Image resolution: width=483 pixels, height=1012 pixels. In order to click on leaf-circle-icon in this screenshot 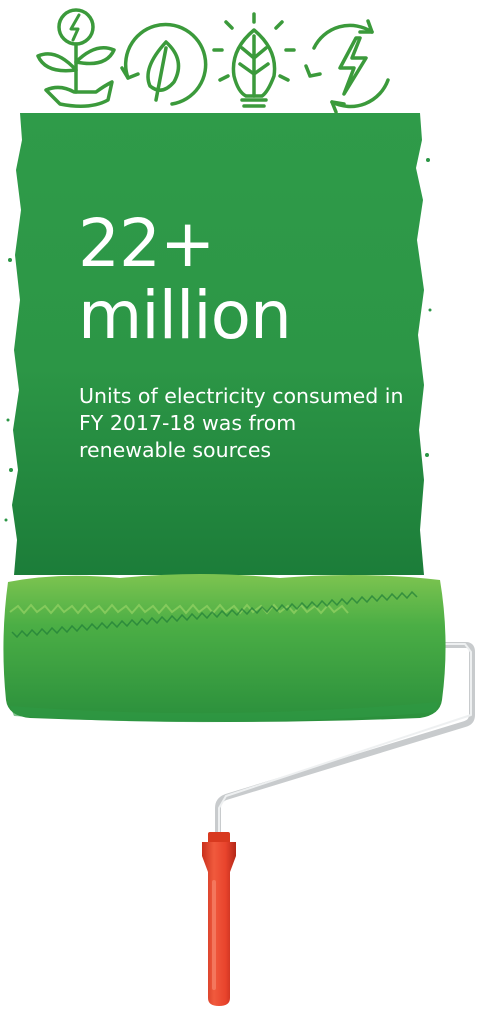, I will do `click(164, 64)`.